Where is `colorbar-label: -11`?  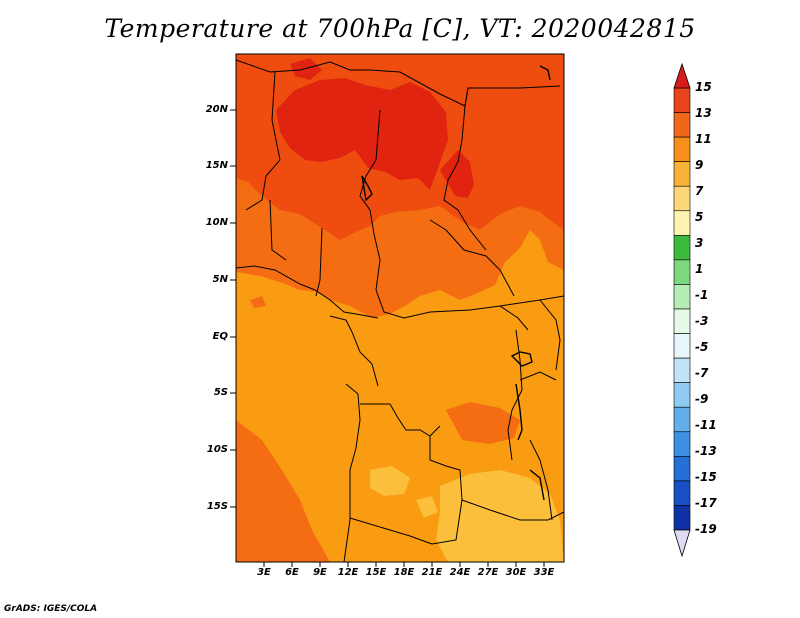 colorbar-label: -11 is located at coordinates (706, 425).